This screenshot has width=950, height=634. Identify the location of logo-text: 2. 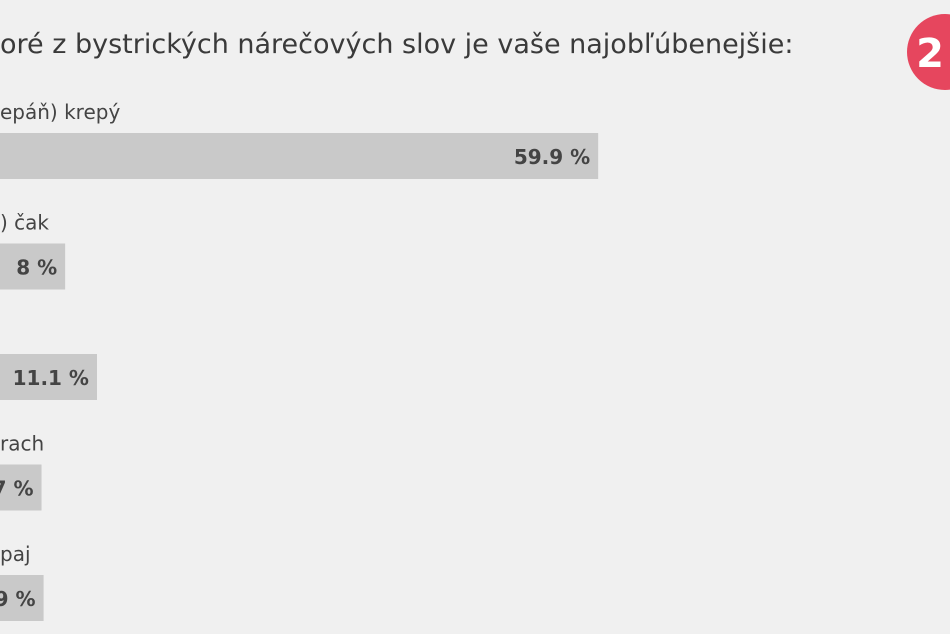
(930, 54).